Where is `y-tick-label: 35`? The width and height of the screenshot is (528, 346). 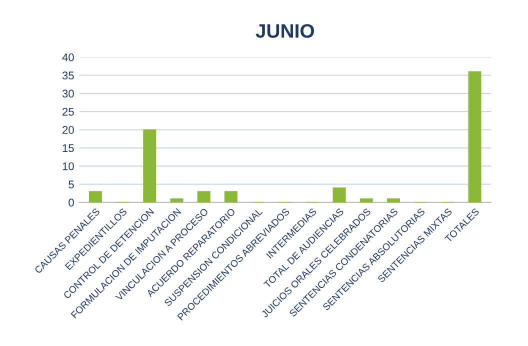 y-tick-label: 35 is located at coordinates (68, 76).